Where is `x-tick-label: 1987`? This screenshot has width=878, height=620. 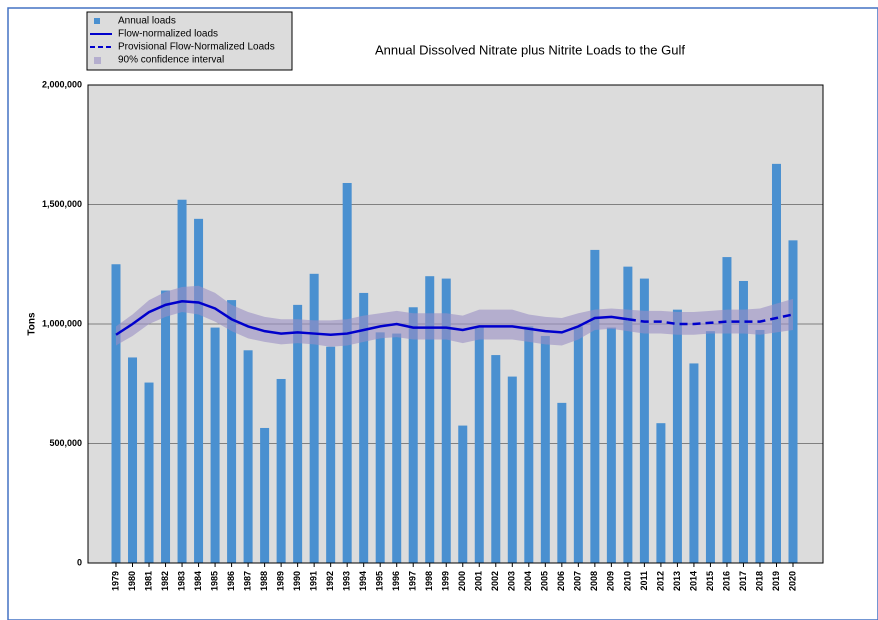 x-tick-label: 1987 is located at coordinates (247, 581).